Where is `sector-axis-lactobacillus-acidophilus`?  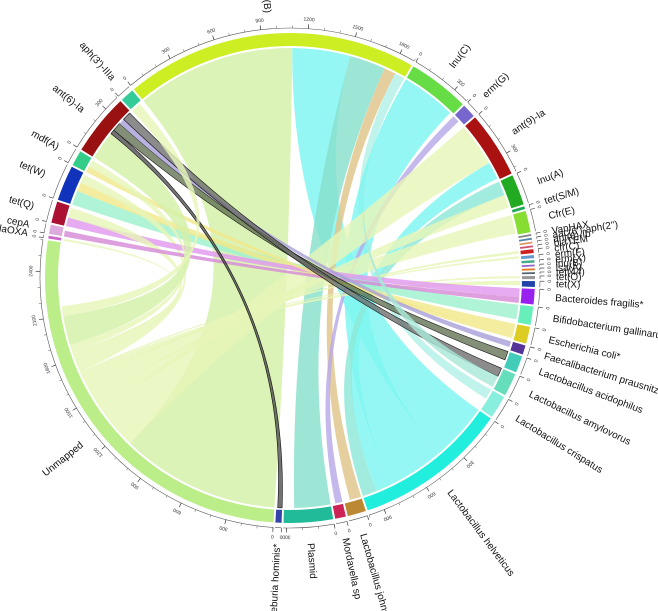 sector-axis-lactobacillus-acidophilus is located at coordinates (524, 366).